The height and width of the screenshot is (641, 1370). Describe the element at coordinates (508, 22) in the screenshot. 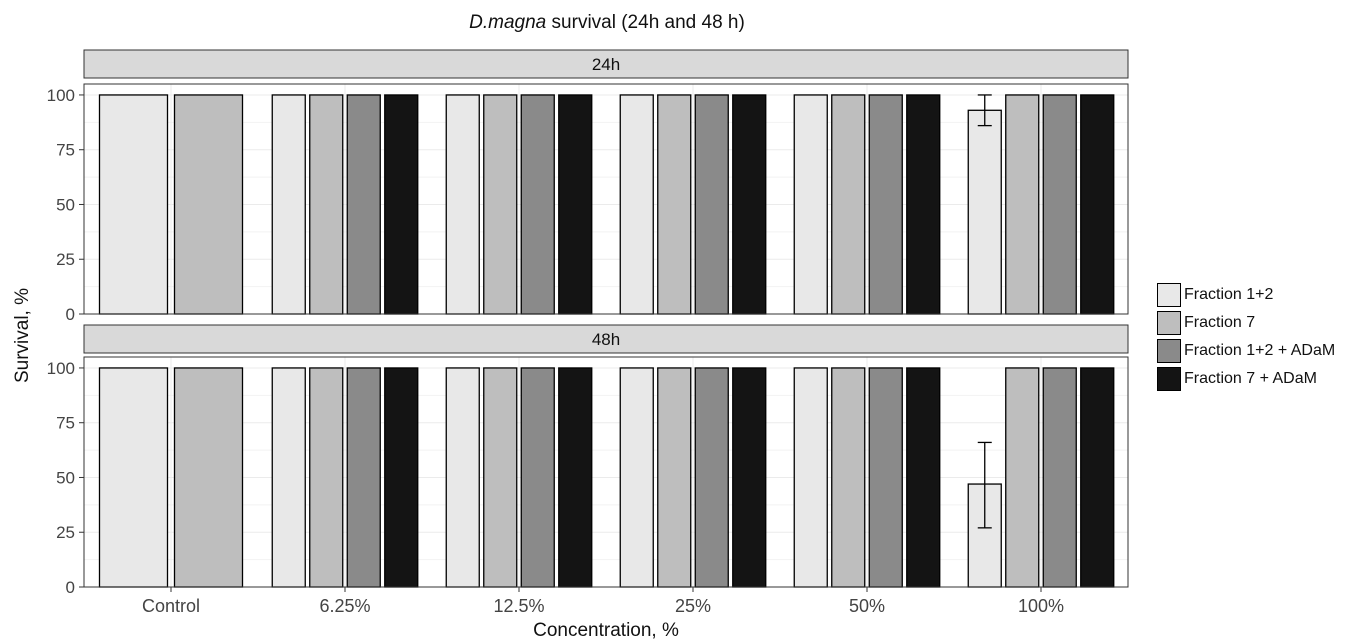

I see `chart-title-italic: D.magna` at that location.